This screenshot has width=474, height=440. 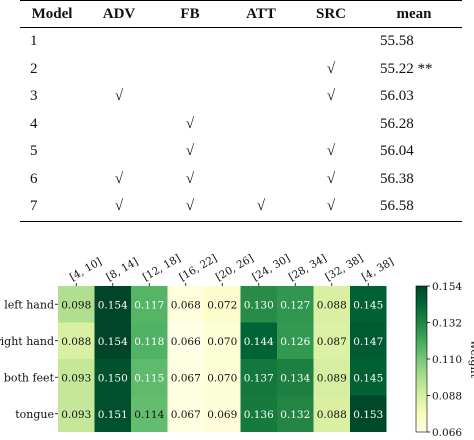 What do you see at coordinates (222, 305) in the screenshot?
I see `heatmap-cell-label: 0.072` at bounding box center [222, 305].